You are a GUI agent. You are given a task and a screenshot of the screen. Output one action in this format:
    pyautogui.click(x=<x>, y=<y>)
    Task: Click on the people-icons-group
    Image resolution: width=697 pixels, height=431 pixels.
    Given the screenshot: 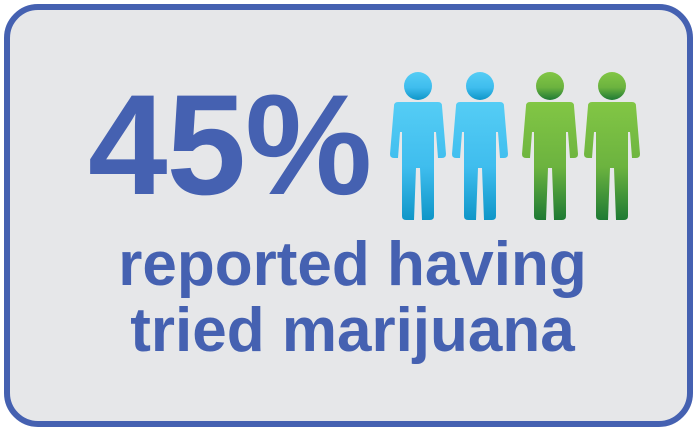 What is the action you would take?
    pyautogui.click(x=515, y=146)
    